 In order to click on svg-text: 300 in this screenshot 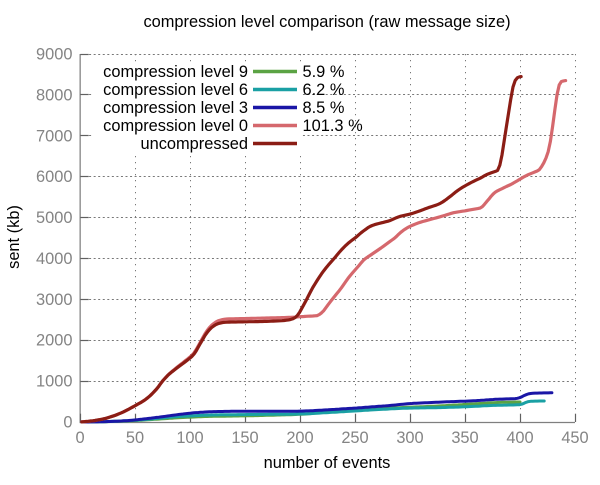, I will do `click(409, 438)`.